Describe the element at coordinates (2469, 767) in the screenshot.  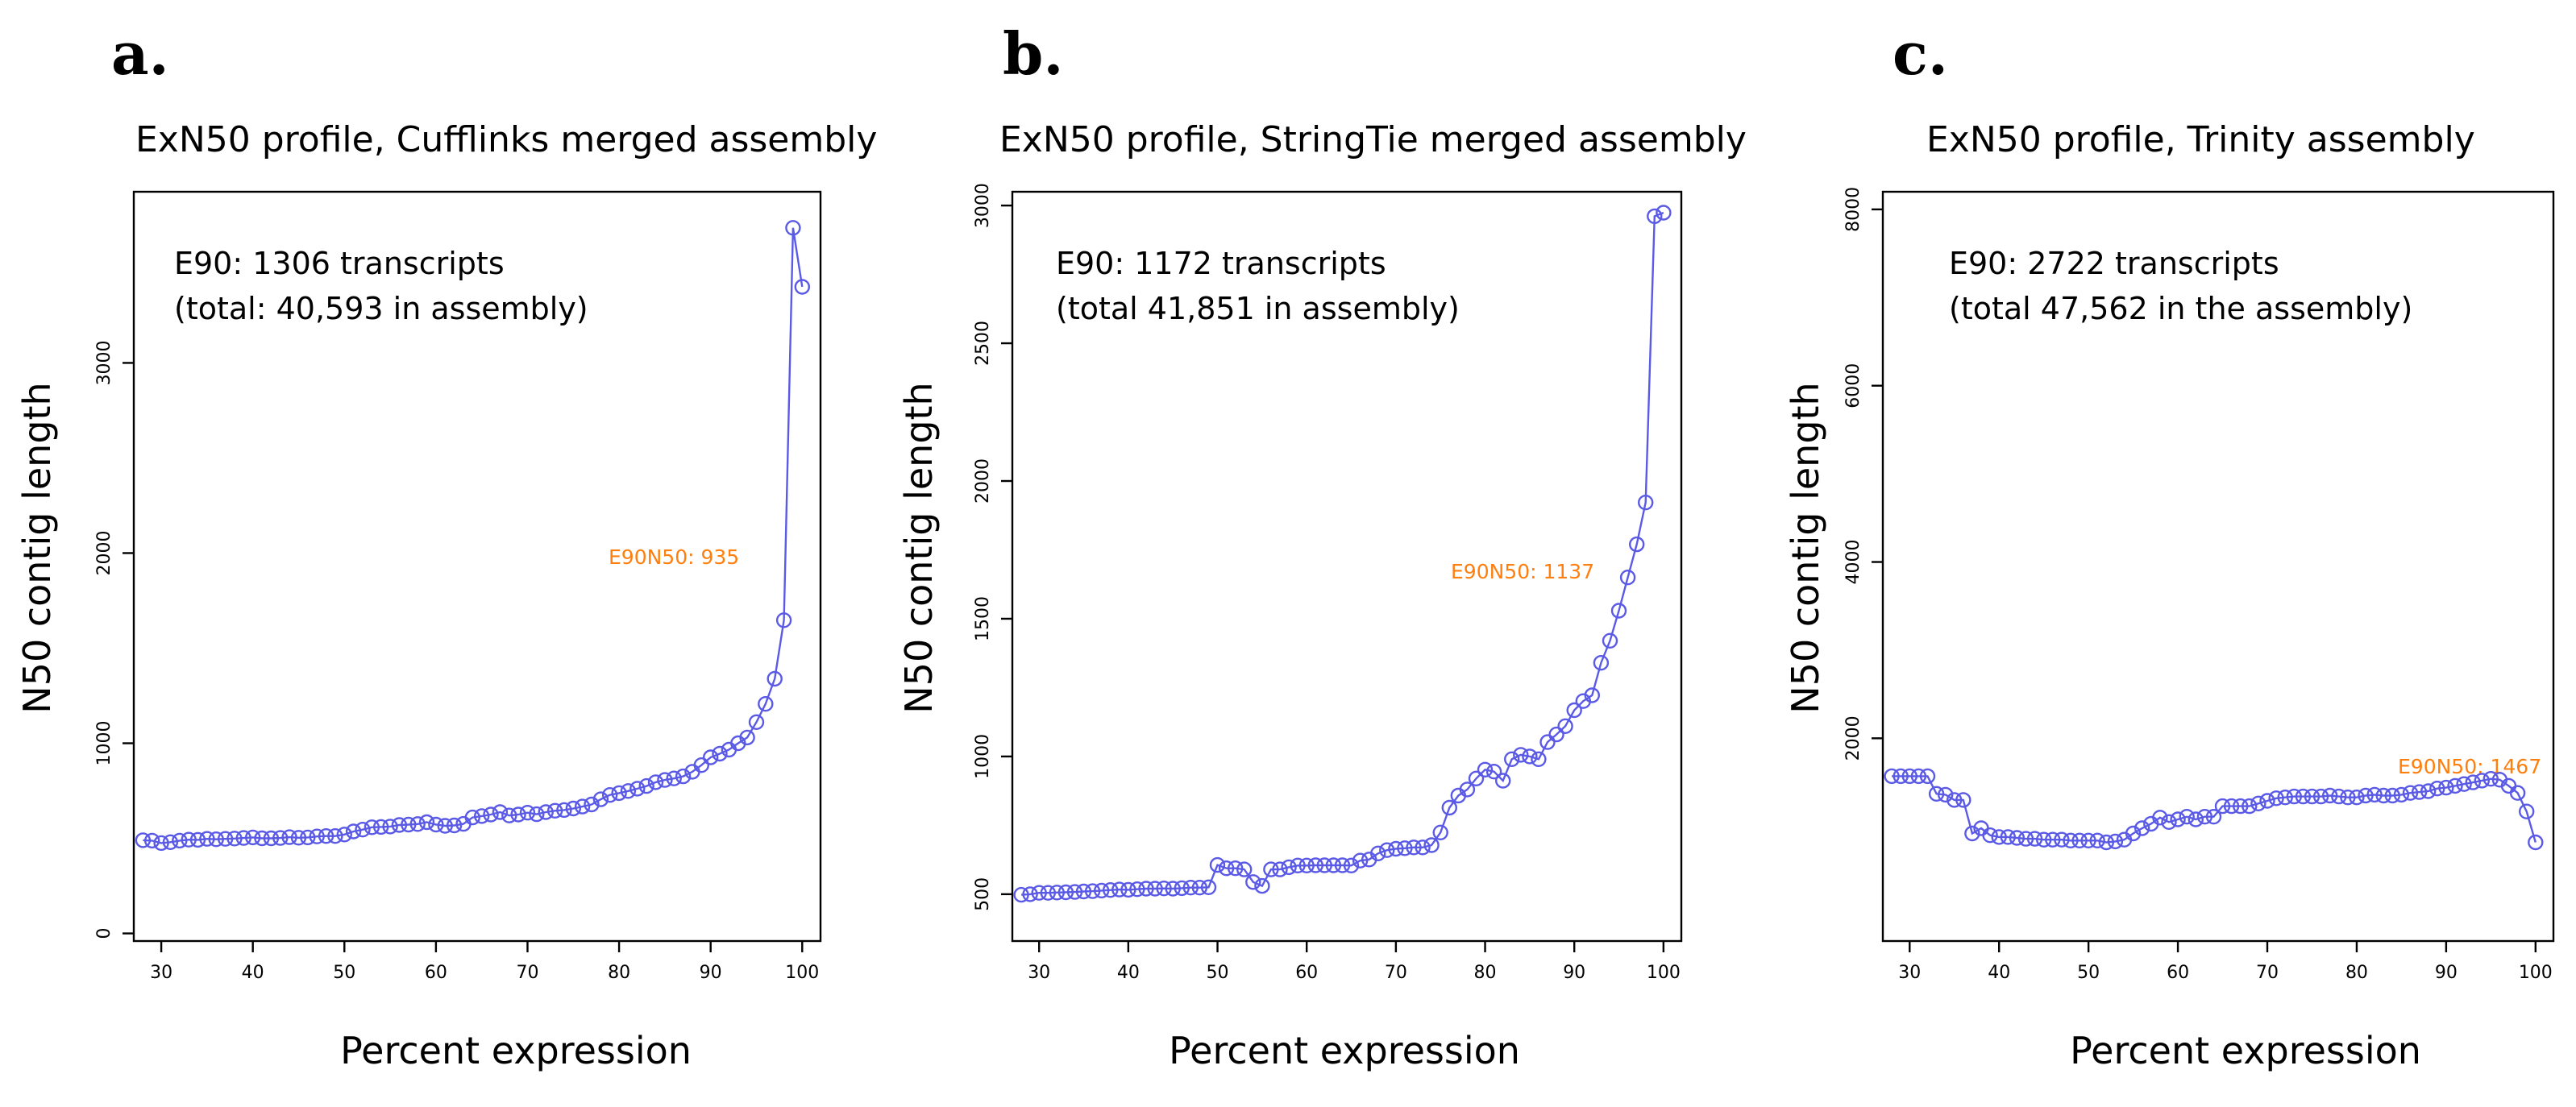
I see `e90n50-label: E90N50: 1467` at that location.